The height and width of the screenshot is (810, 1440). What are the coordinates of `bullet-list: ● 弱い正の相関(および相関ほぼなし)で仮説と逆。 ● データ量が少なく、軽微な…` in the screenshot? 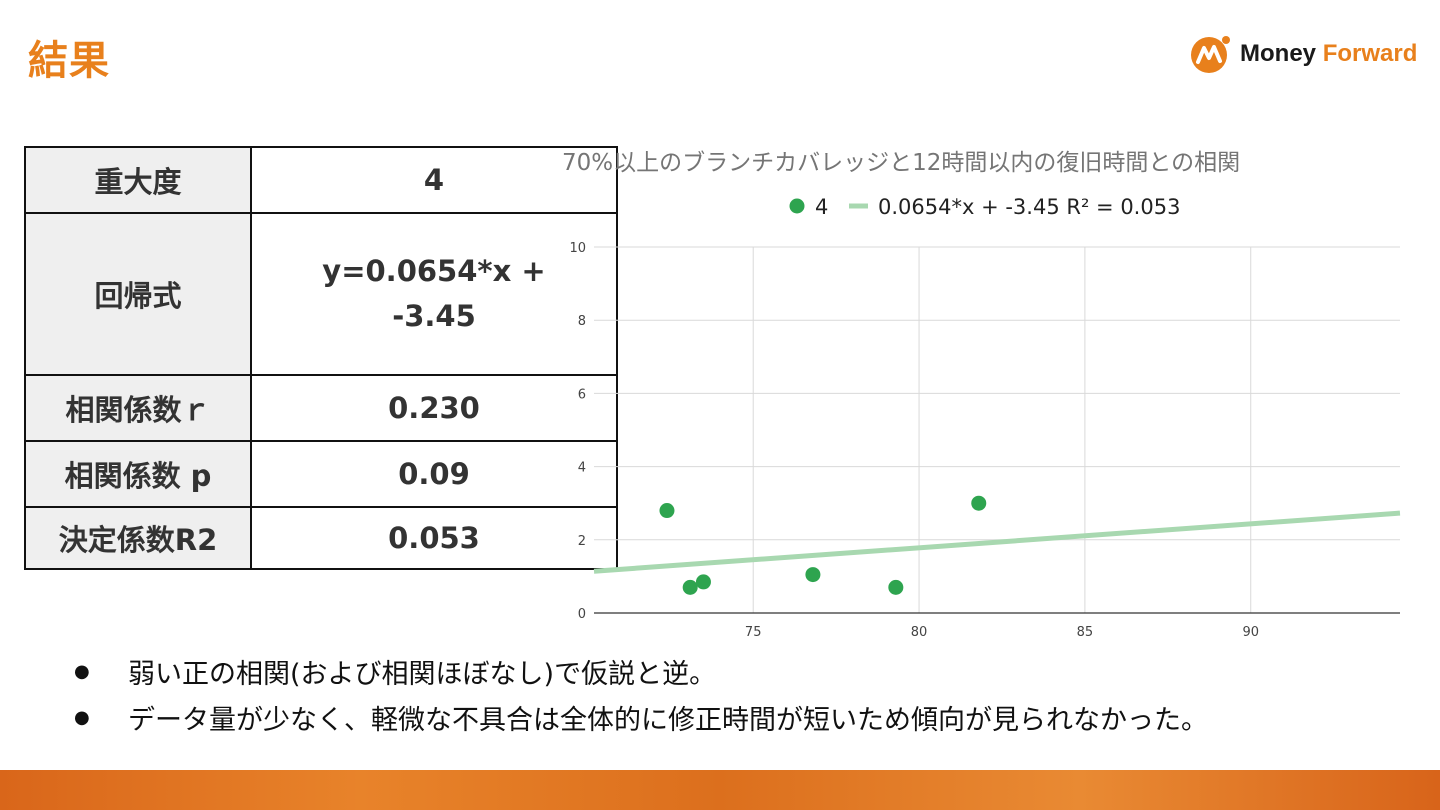 It's located at (639, 694).